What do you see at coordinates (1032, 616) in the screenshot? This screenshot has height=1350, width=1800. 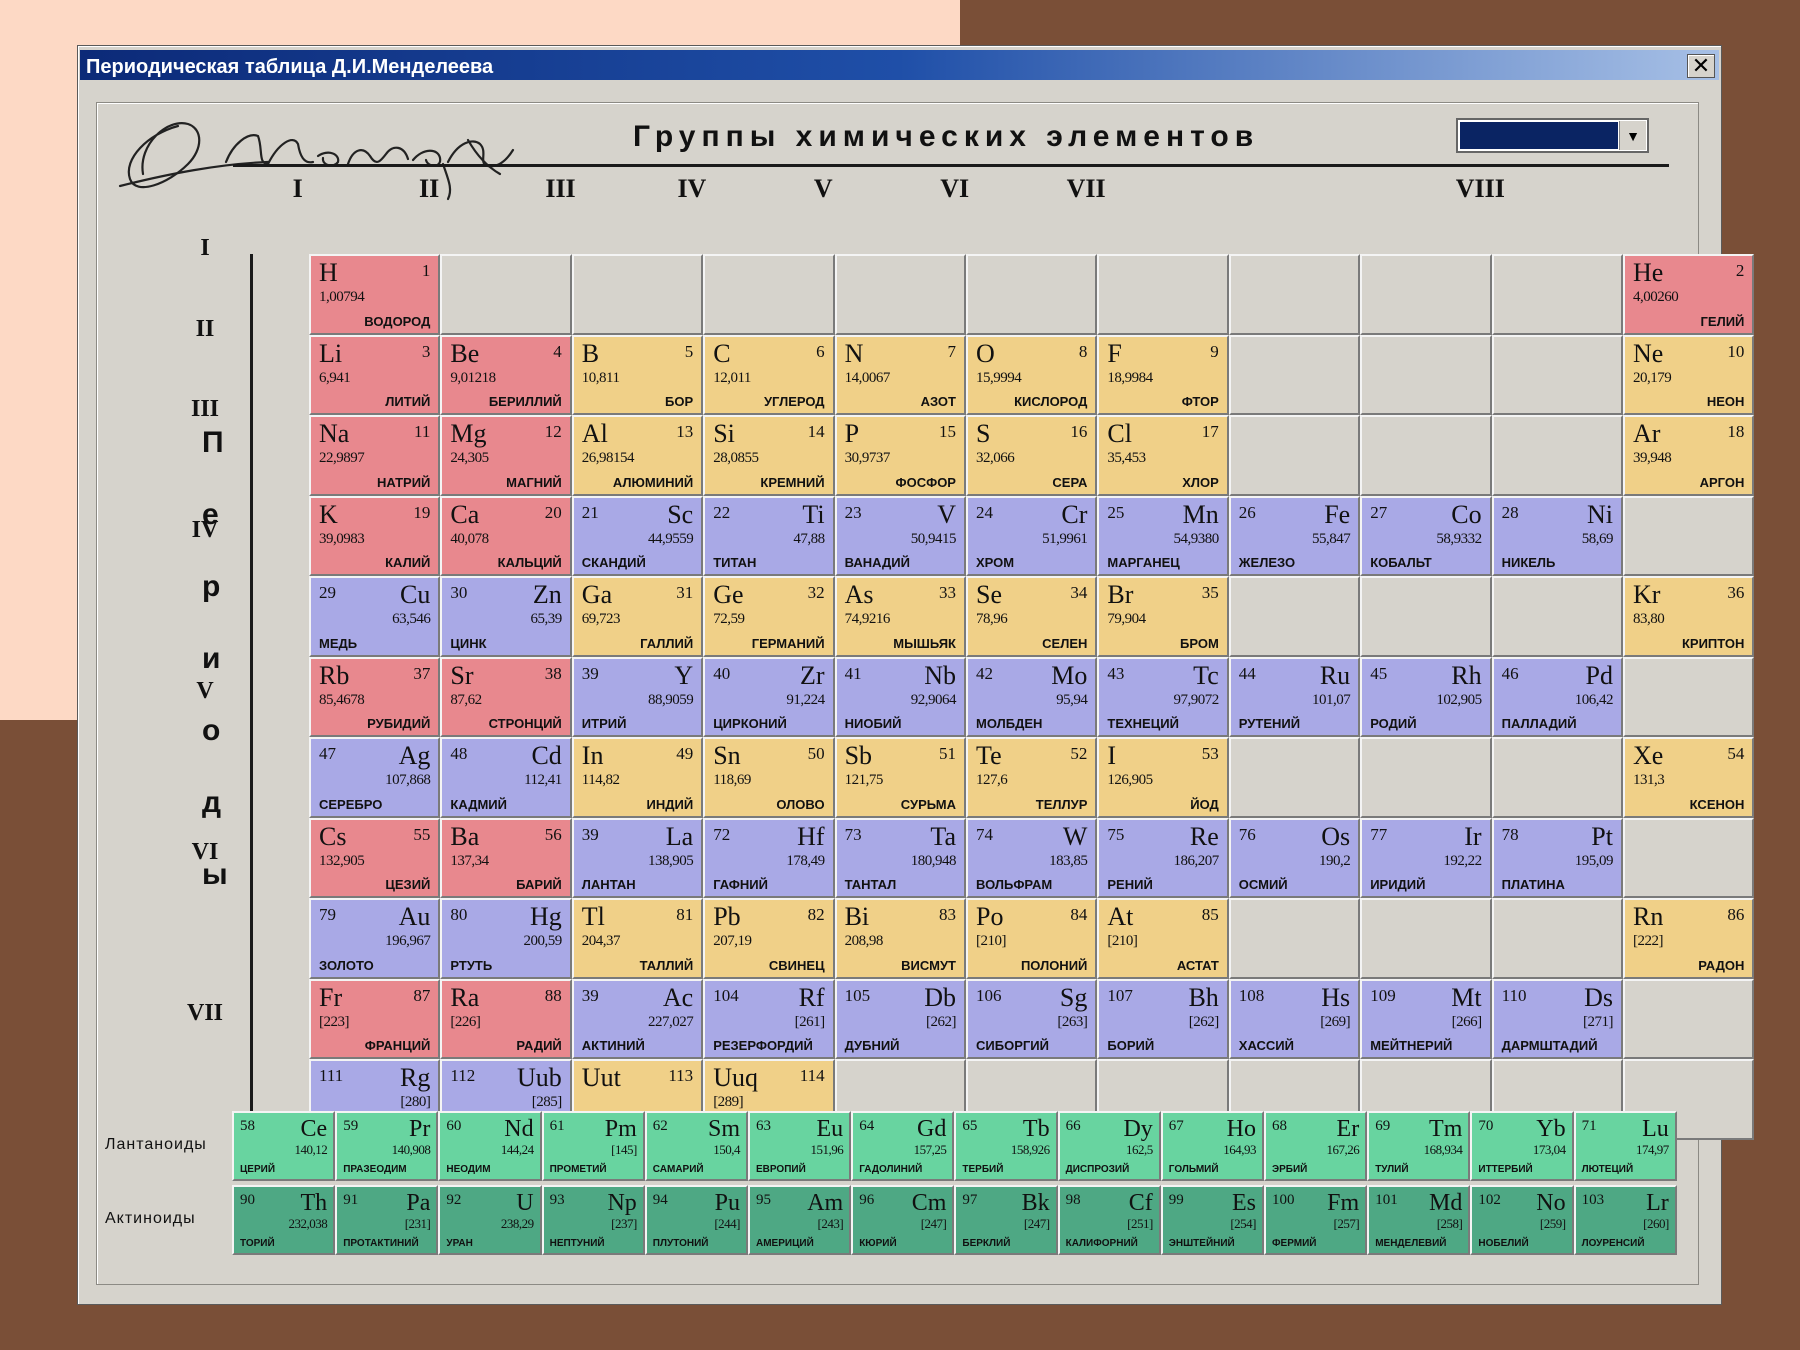 I see `element-cell: Se 34 78,96 СЕЛЕН` at bounding box center [1032, 616].